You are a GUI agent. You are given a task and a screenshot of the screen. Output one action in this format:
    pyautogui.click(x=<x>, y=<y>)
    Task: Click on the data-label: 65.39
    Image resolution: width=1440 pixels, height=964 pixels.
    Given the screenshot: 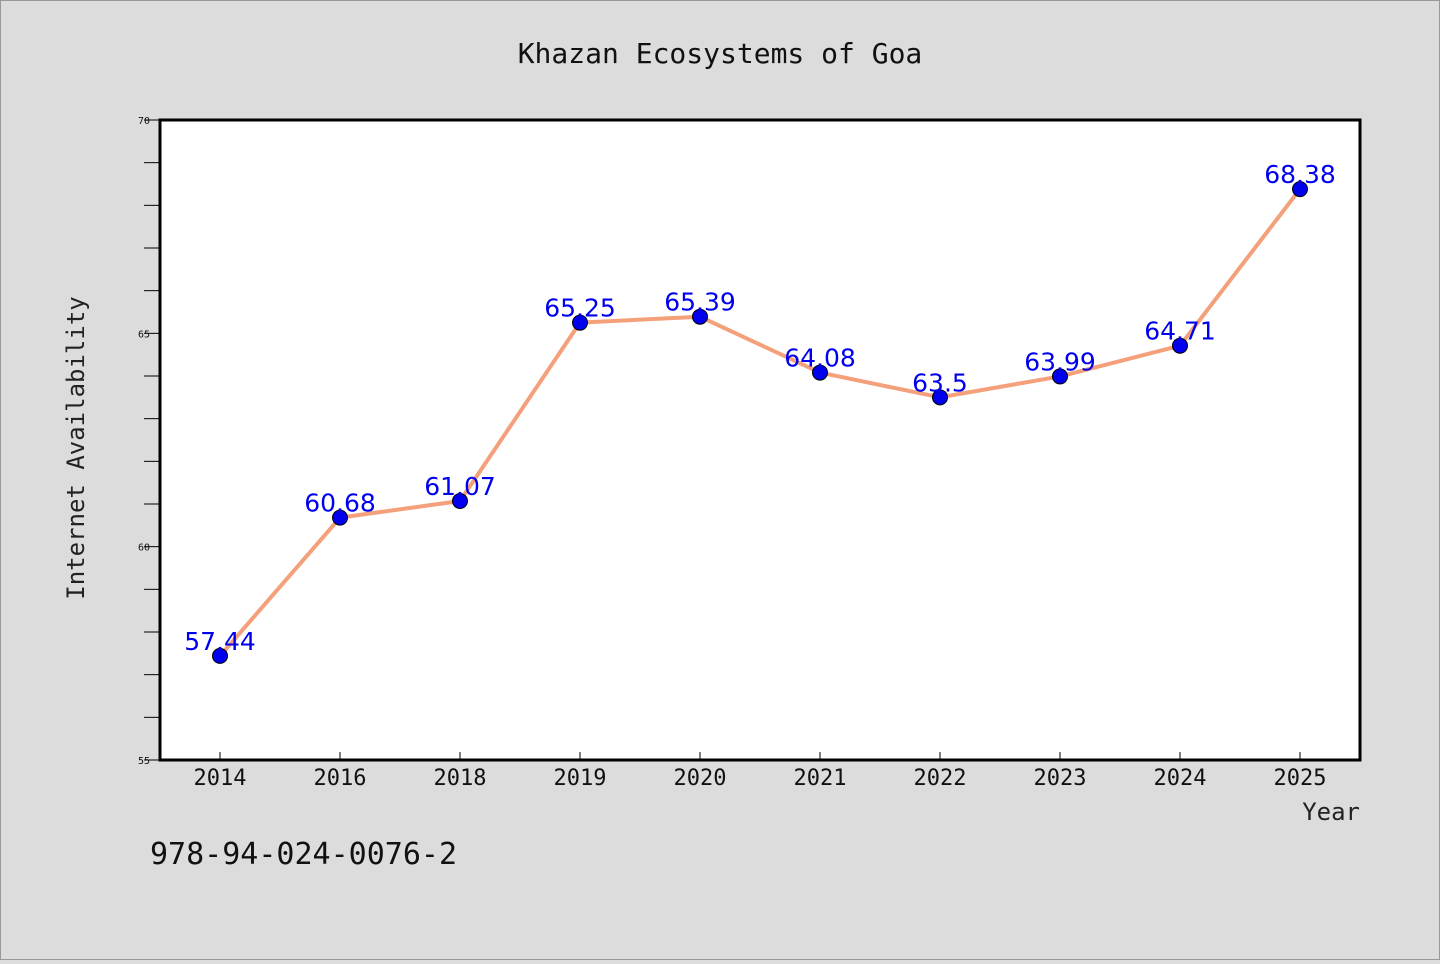 What is the action you would take?
    pyautogui.click(x=700, y=302)
    